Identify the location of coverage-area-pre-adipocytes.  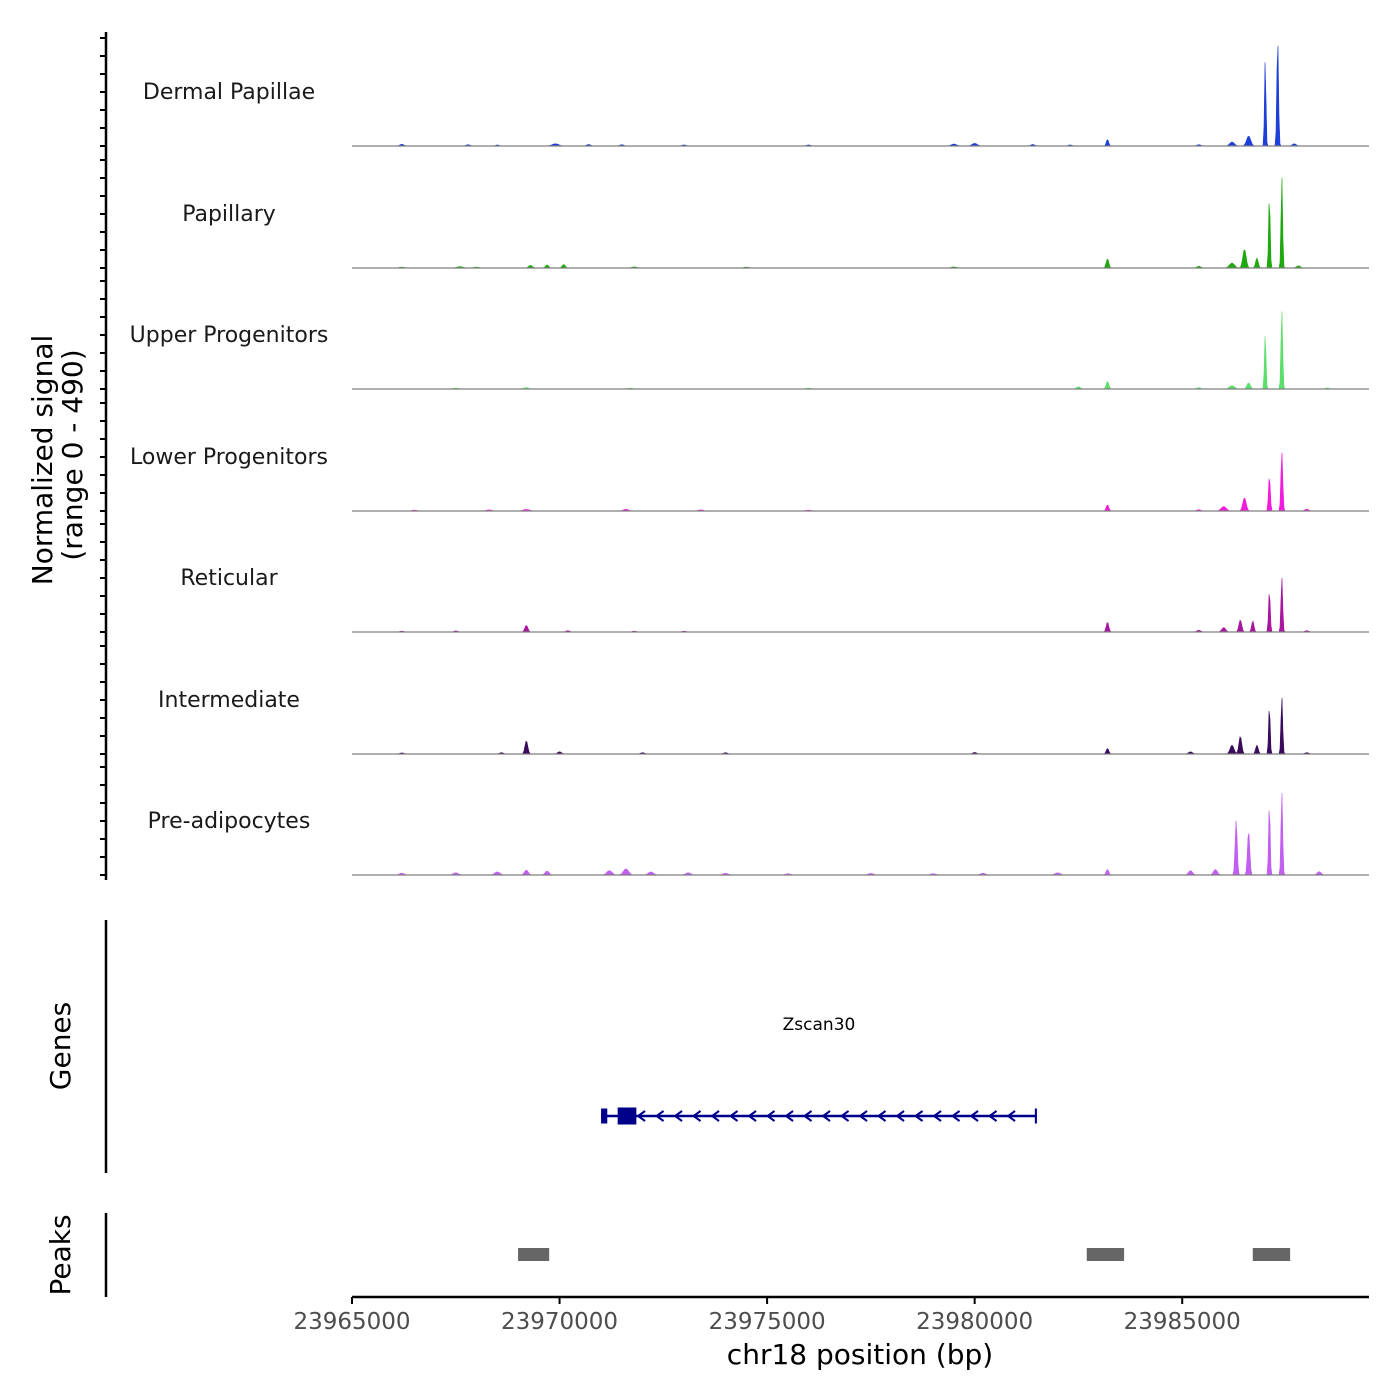
(860, 834).